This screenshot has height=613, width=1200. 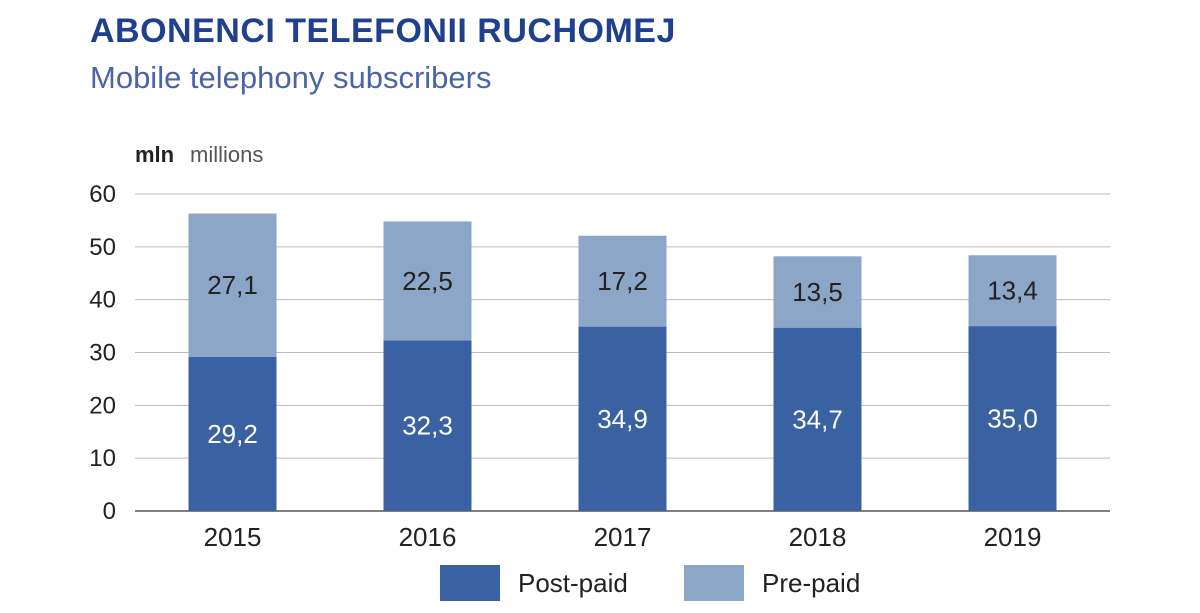 I want to click on data-label: 34,7, so click(x=817, y=419).